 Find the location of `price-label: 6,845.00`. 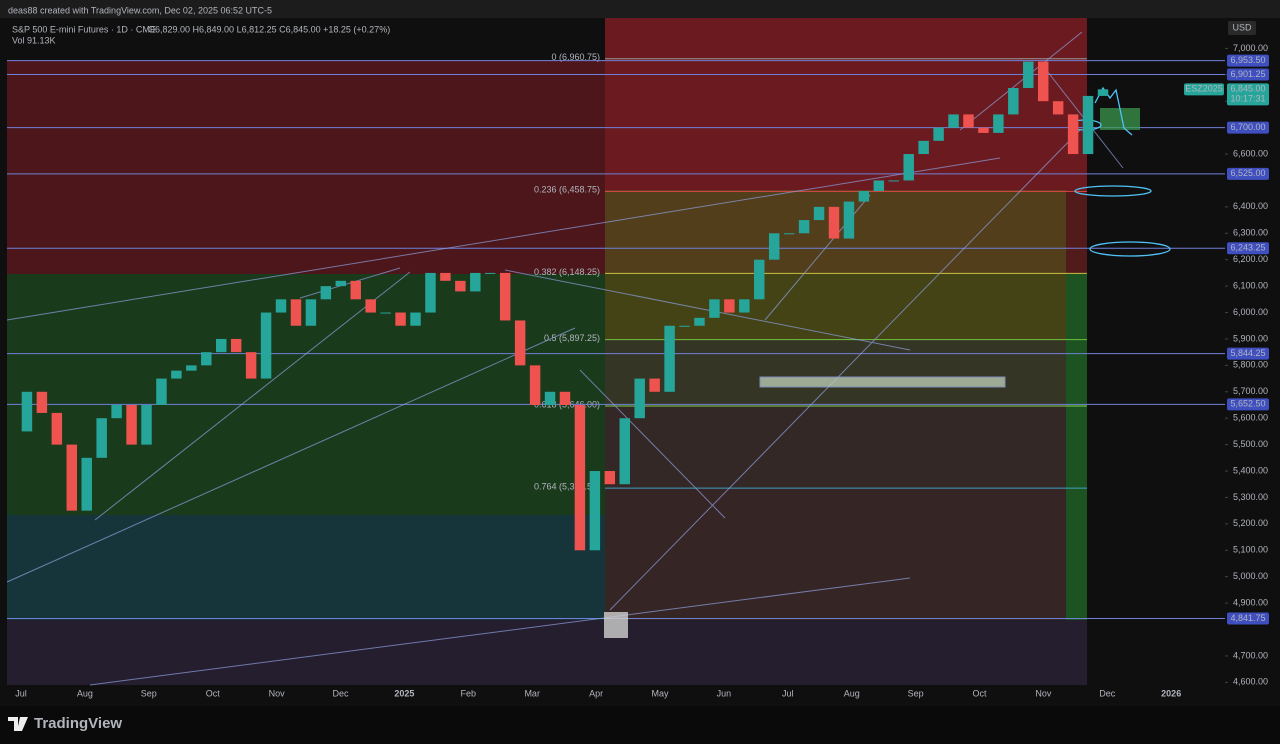

price-label: 6,845.00 is located at coordinates (1247, 89).